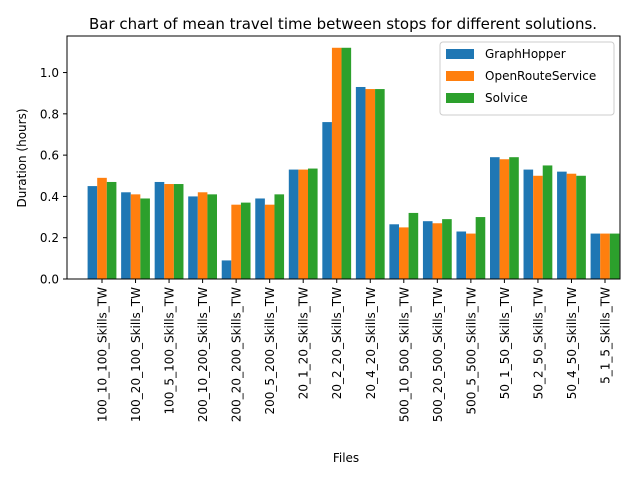 The image size is (640, 485). I want to click on y-tick-label: 0.6, so click(49, 156).